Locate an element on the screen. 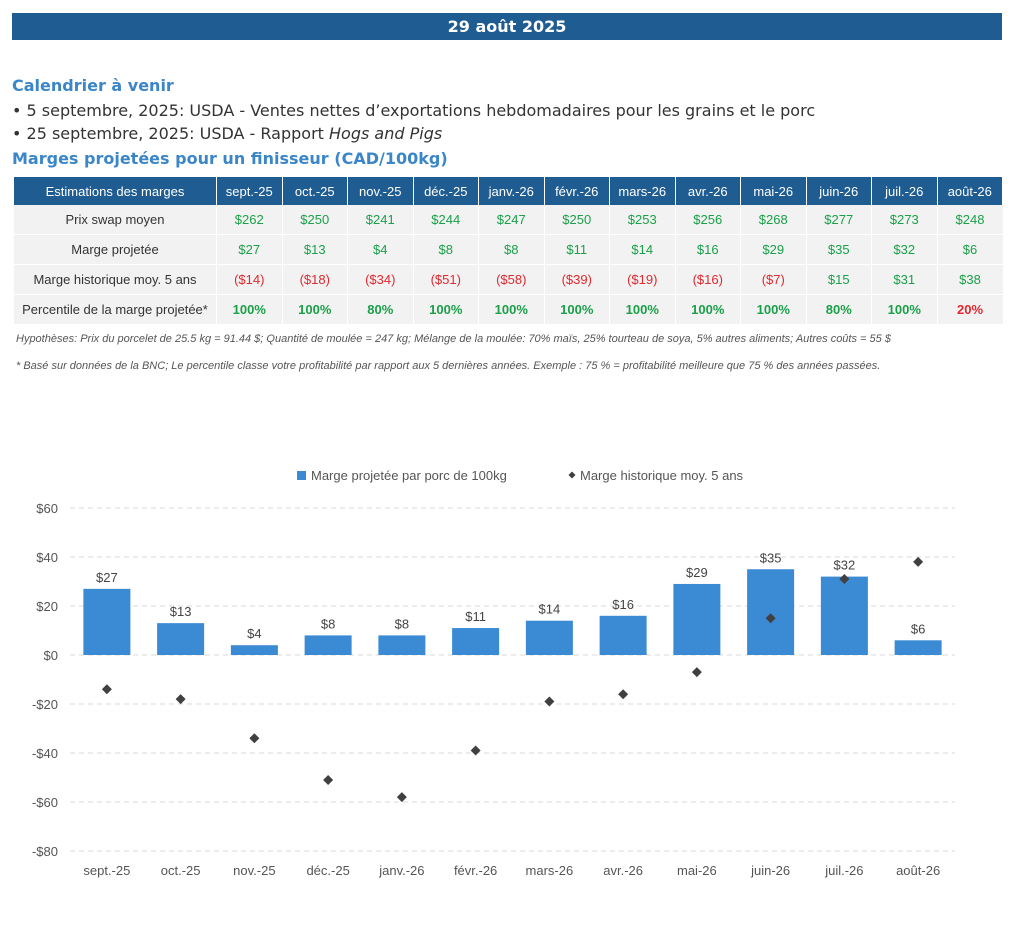 Image resolution: width=1024 pixels, height=933 pixels. bar-data-label: $16 is located at coordinates (623, 604).